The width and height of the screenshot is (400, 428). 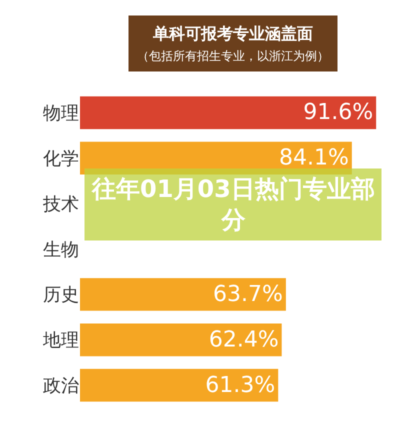 What do you see at coordinates (61, 159) in the screenshot?
I see `y-tick-label: 化学` at bounding box center [61, 159].